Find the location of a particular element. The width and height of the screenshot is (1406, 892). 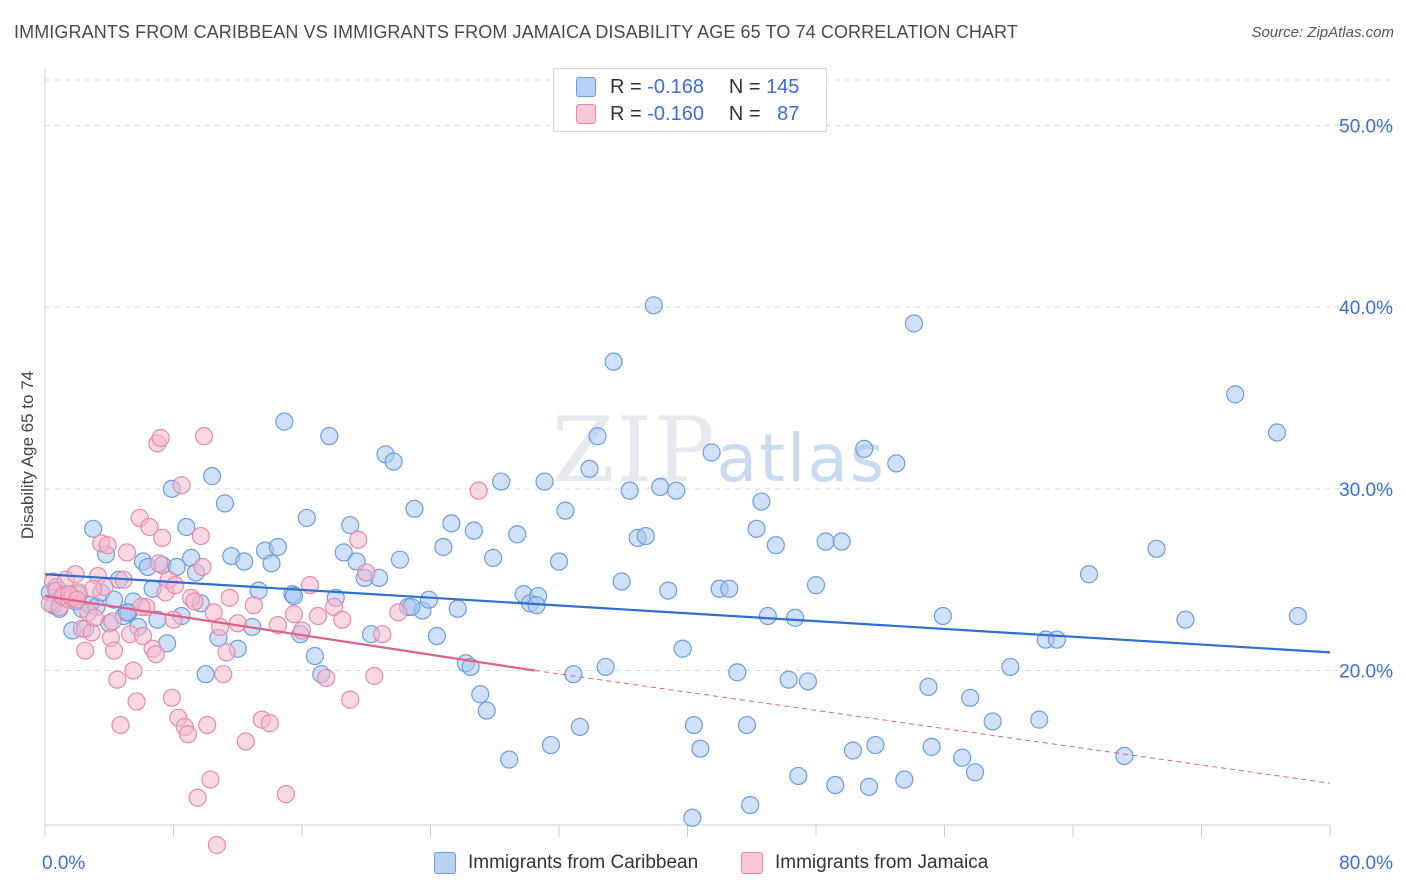

legend-n-label: N = is located at coordinates (744, 113).